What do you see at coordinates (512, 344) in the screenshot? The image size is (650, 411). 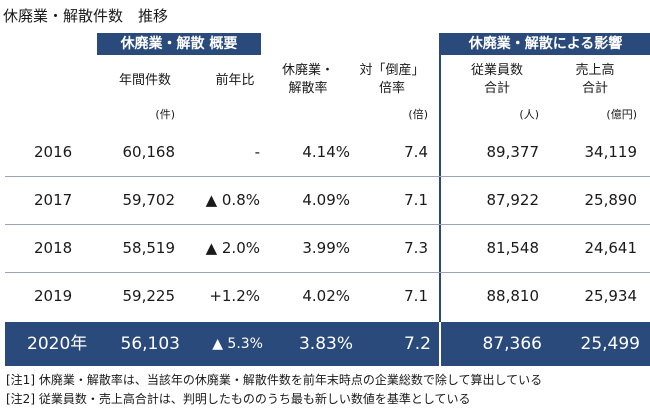 I see `cell-employees: 87,366` at bounding box center [512, 344].